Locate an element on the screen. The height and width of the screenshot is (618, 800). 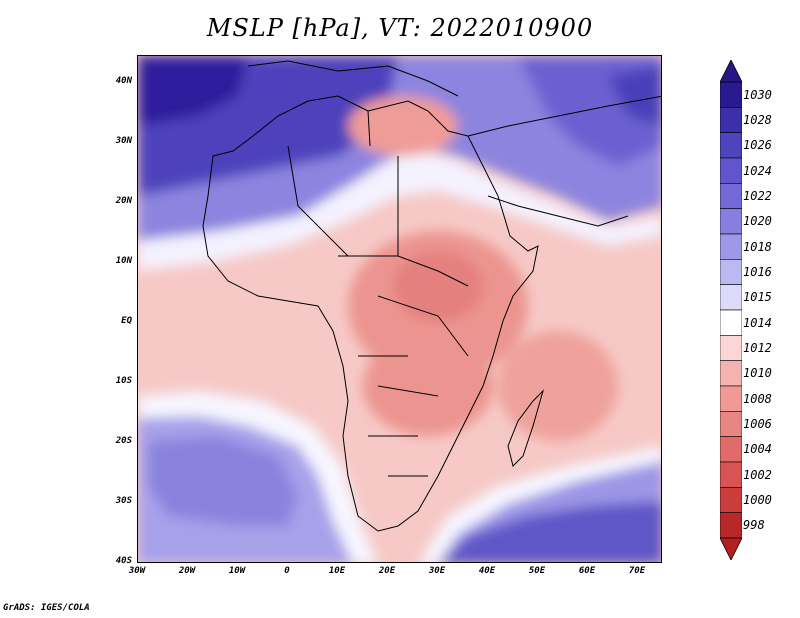
lat-tick-40s: 40S is located at coordinates (123, 561).